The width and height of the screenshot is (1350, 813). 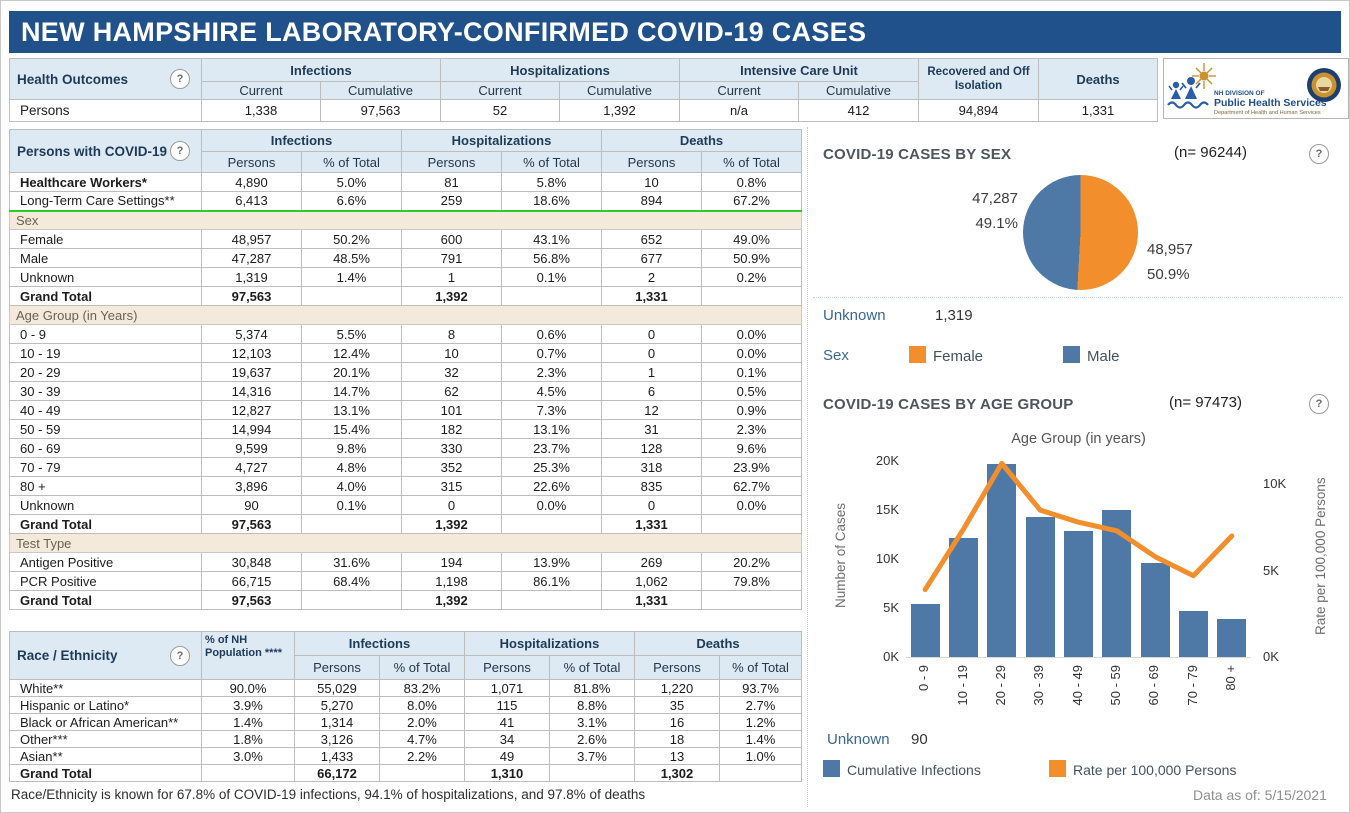 I want to click on subcol-cumulative: Cumulative, so click(x=858, y=90).